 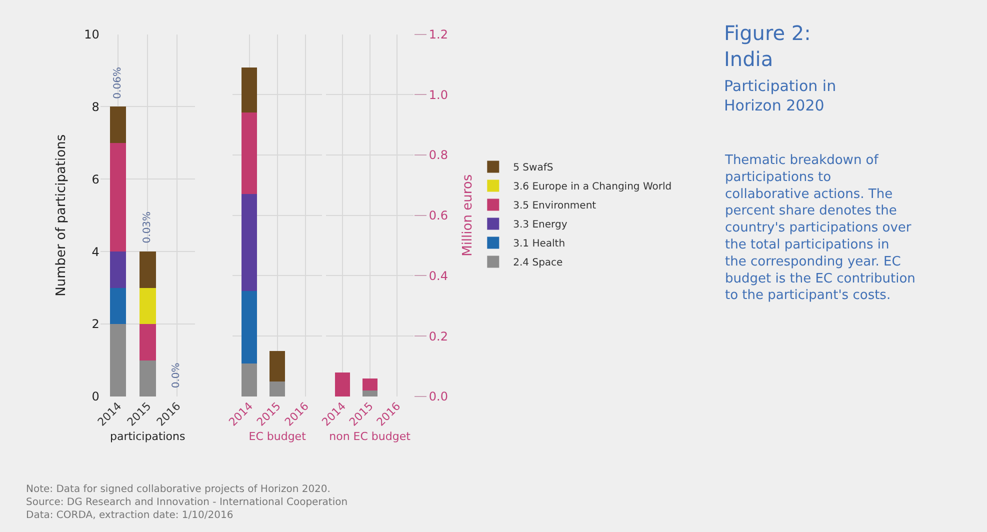 I want to click on legend-label: 3.5 Environment, so click(x=554, y=206).